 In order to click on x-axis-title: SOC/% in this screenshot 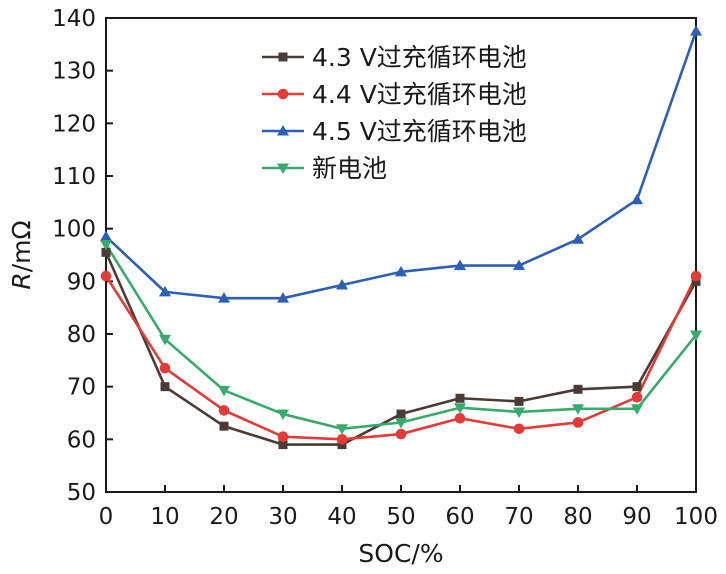, I will do `click(400, 553)`.